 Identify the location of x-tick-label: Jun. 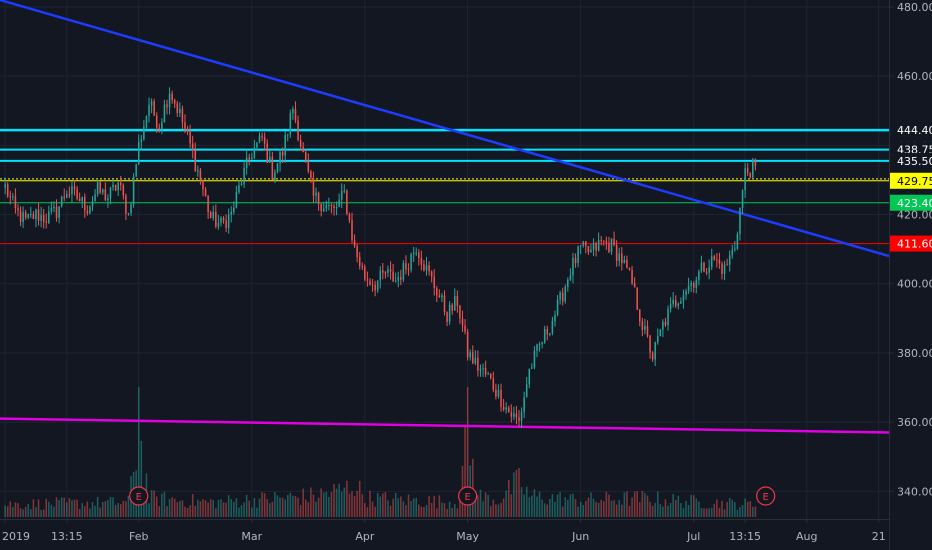
(580, 536).